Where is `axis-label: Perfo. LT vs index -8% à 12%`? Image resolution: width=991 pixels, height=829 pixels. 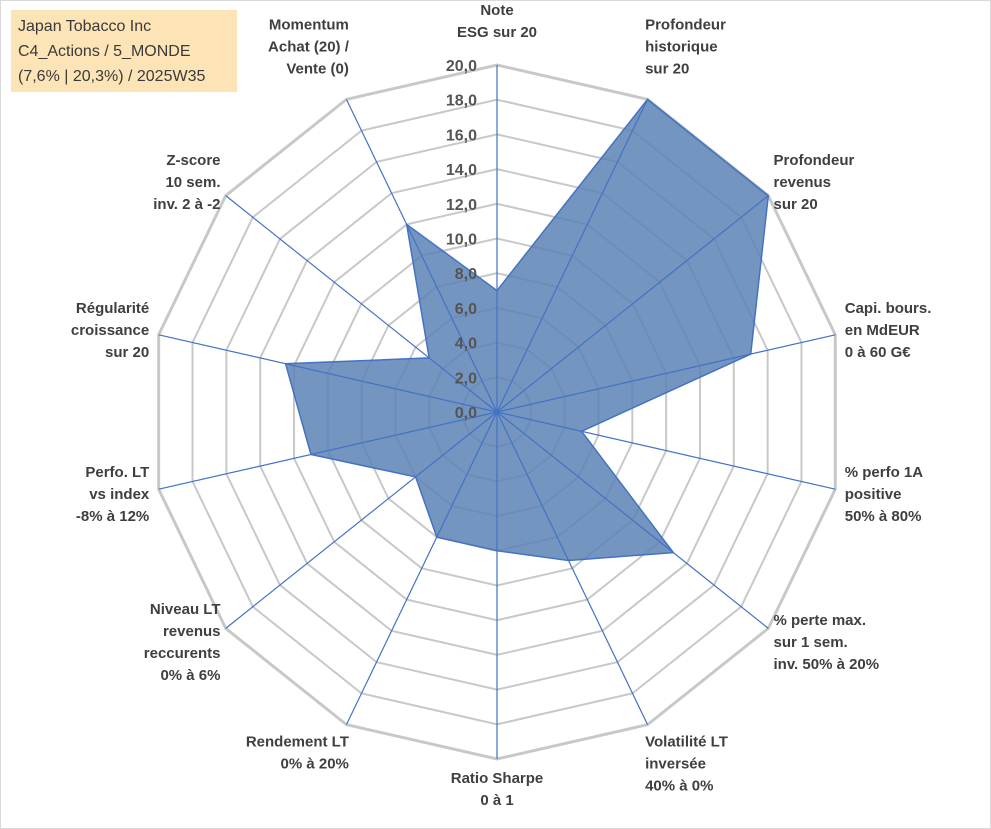 axis-label: Perfo. LT vs index -8% à 12% is located at coordinates (113, 494).